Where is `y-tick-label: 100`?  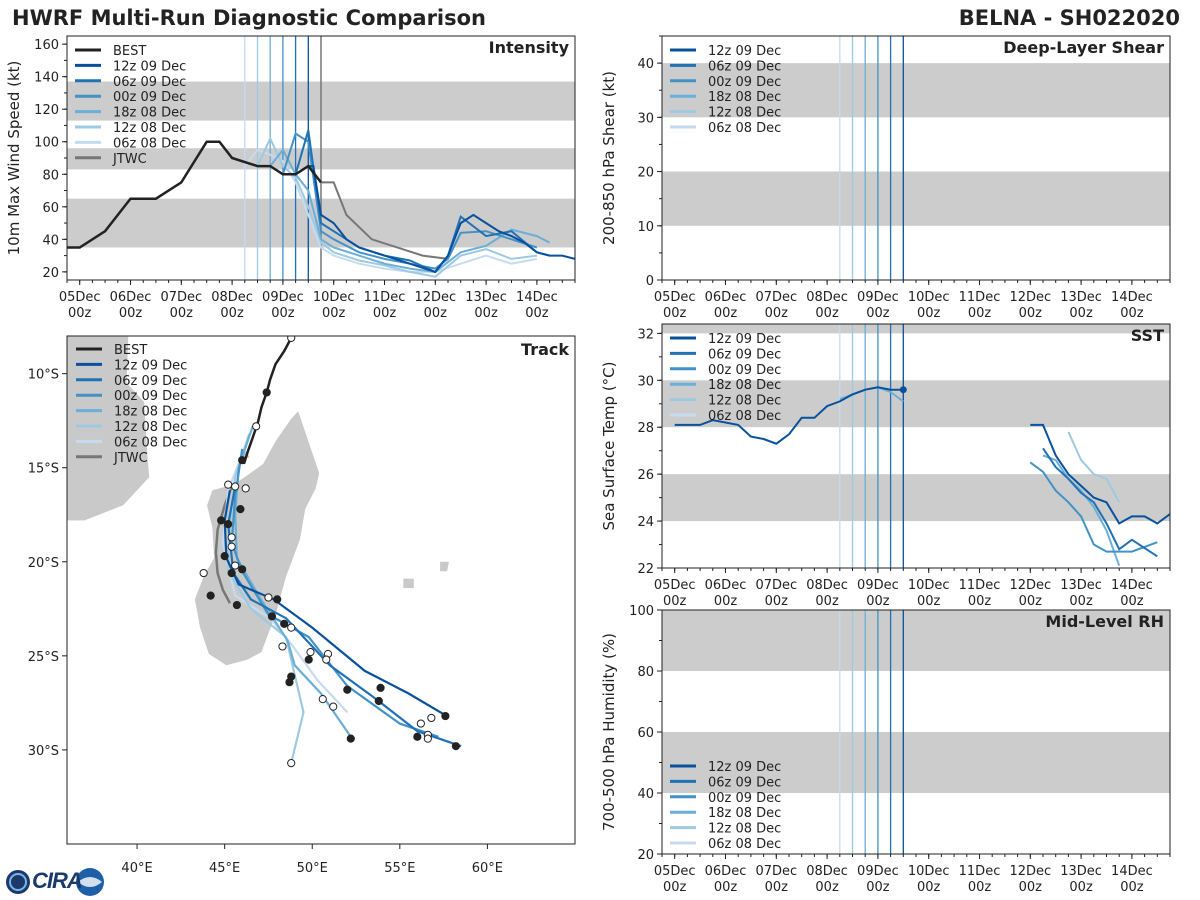 y-tick-label: 100 is located at coordinates (641, 611).